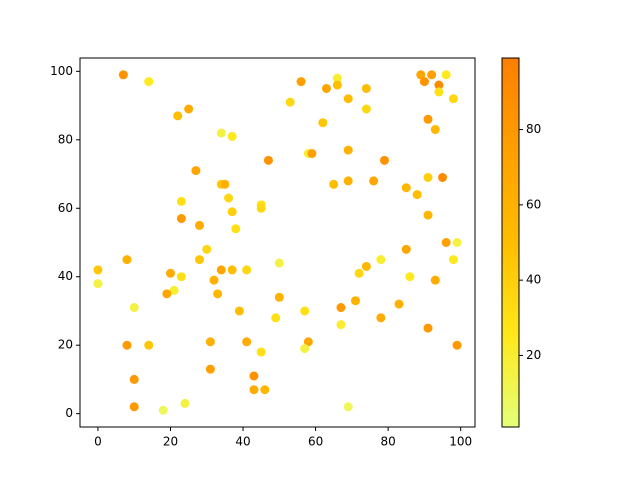 The image size is (640, 484). What do you see at coordinates (65, 139) in the screenshot?
I see `y-tick-label: 80` at bounding box center [65, 139].